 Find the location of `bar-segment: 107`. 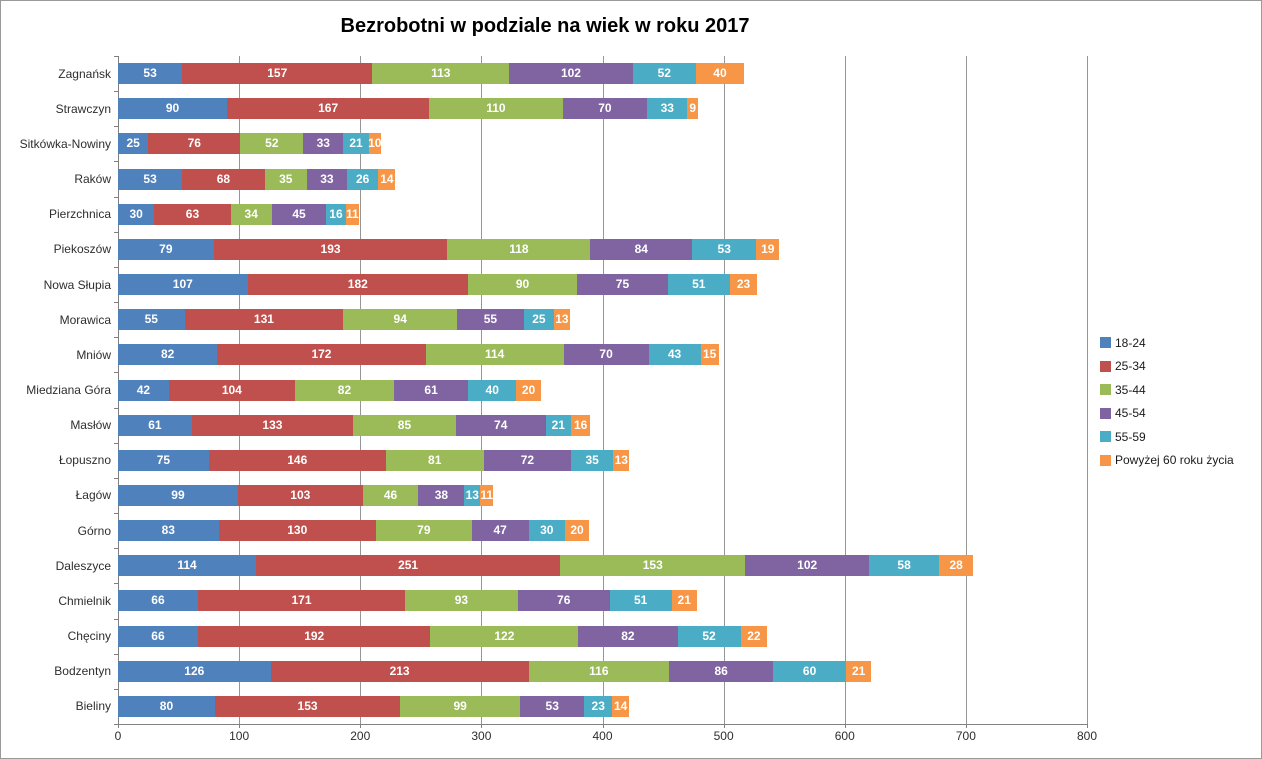

bar-segment: 107 is located at coordinates (183, 285).